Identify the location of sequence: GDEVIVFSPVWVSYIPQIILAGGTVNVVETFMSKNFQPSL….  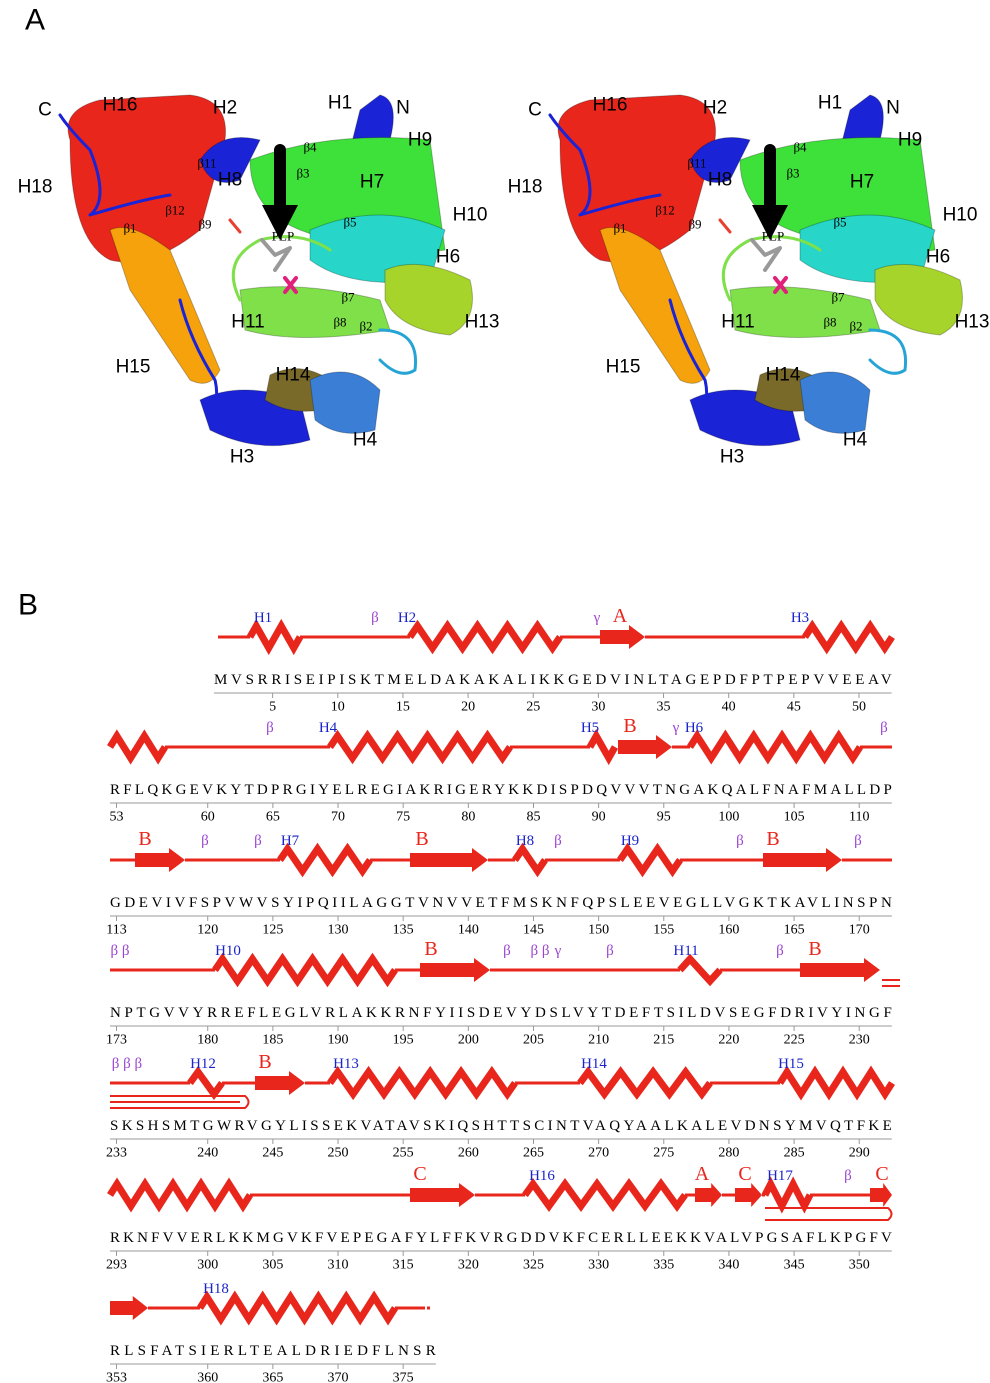
(501, 903).